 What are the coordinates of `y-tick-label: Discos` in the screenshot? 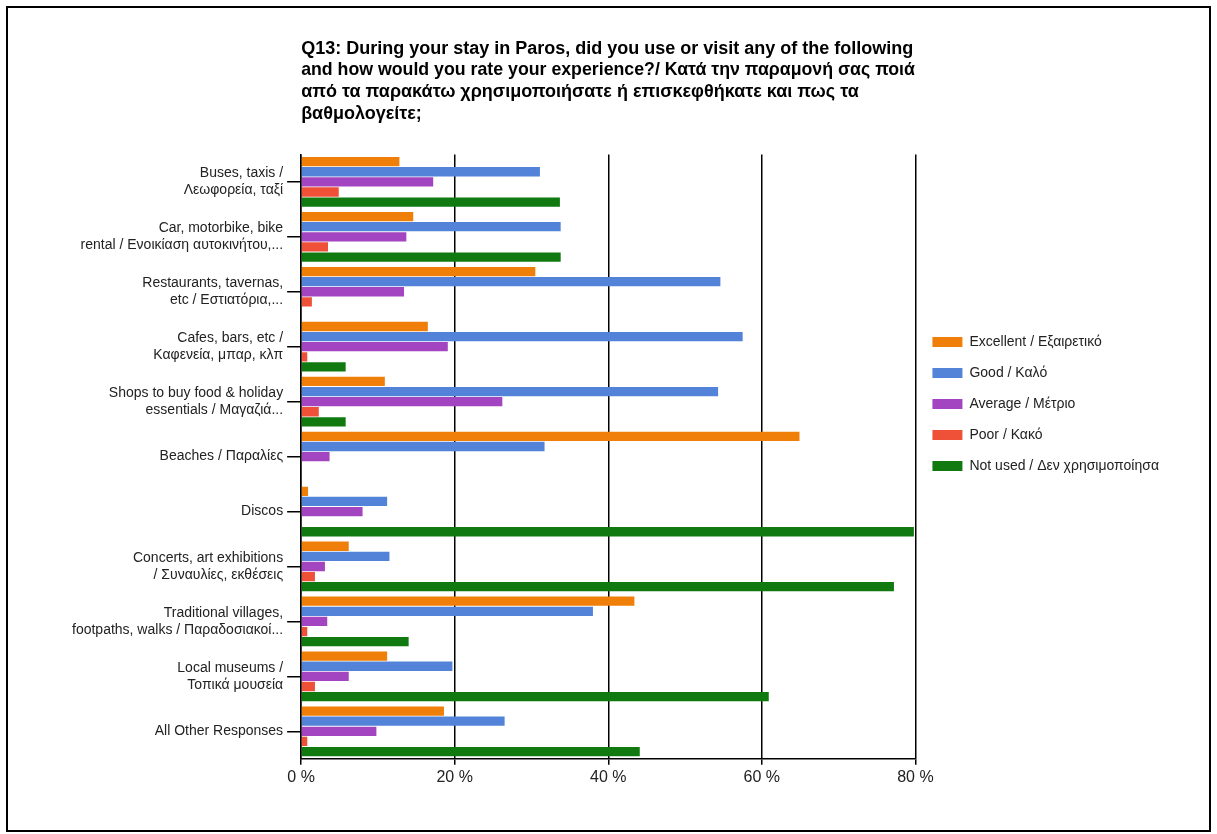 It's located at (262, 510).